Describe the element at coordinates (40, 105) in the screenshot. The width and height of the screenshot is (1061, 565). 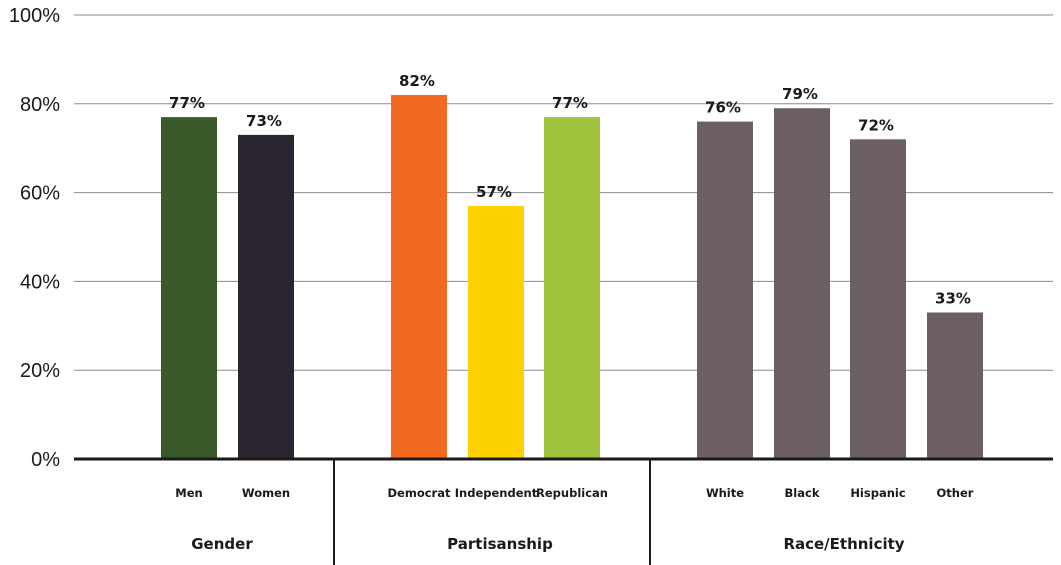
I see `y-tick-label: 80%` at that location.